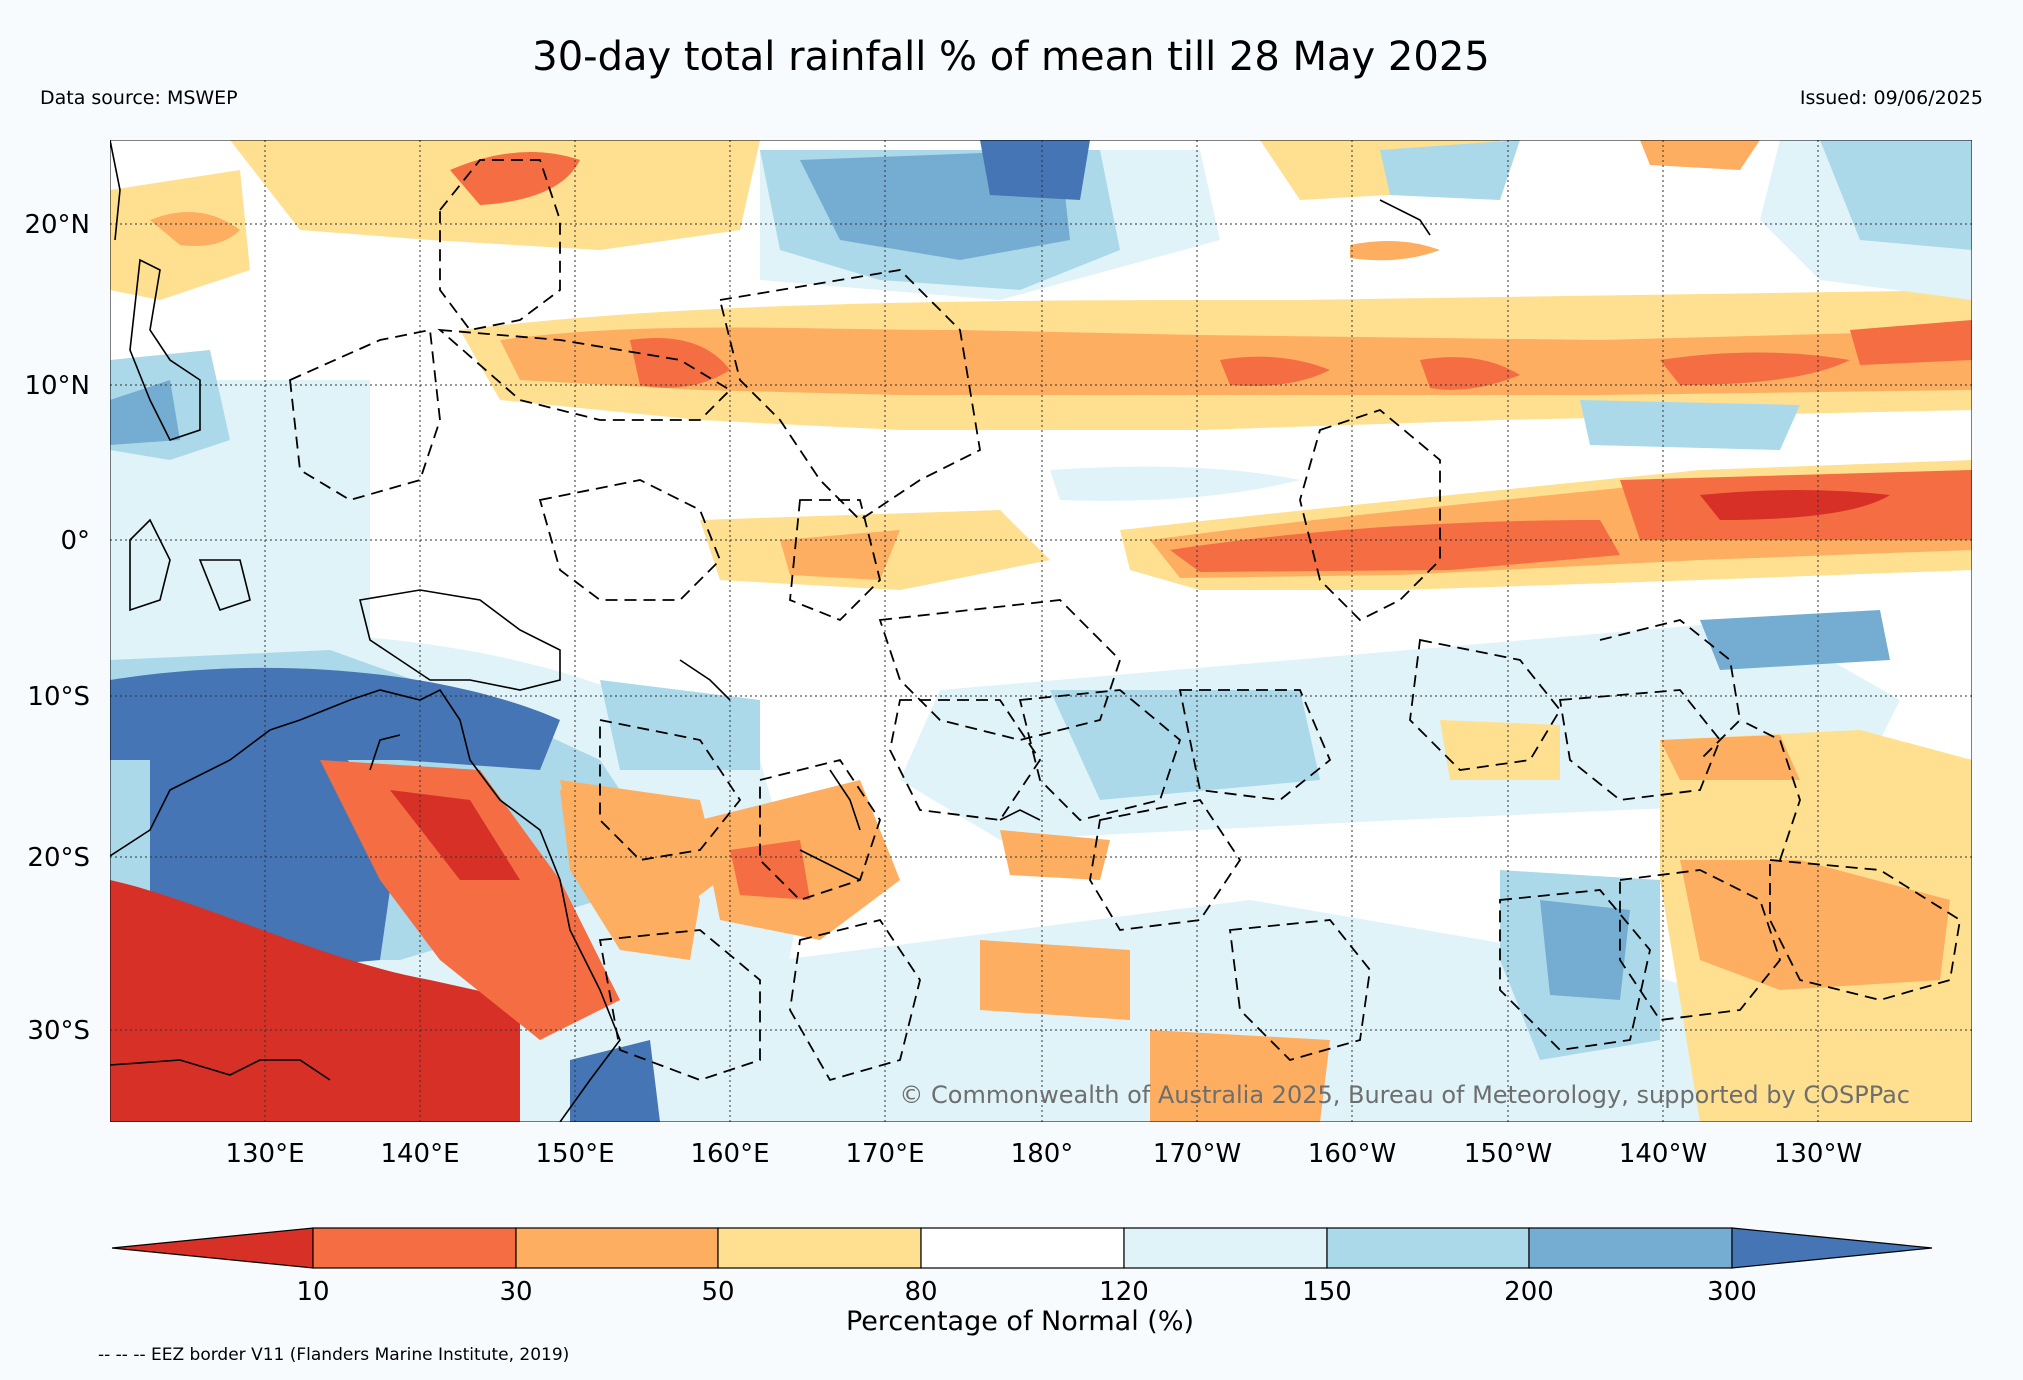 The height and width of the screenshot is (1380, 2023). Describe the element at coordinates (717, 1292) in the screenshot. I see `colorbar-tick-label: 50` at that location.